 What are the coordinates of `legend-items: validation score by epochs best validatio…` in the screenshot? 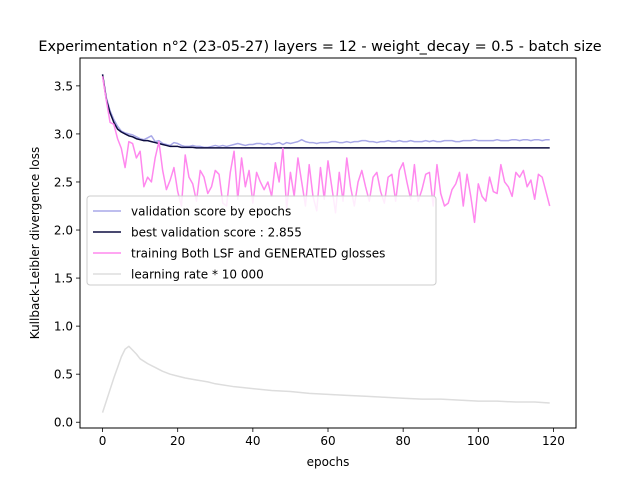 It's located at (239, 243).